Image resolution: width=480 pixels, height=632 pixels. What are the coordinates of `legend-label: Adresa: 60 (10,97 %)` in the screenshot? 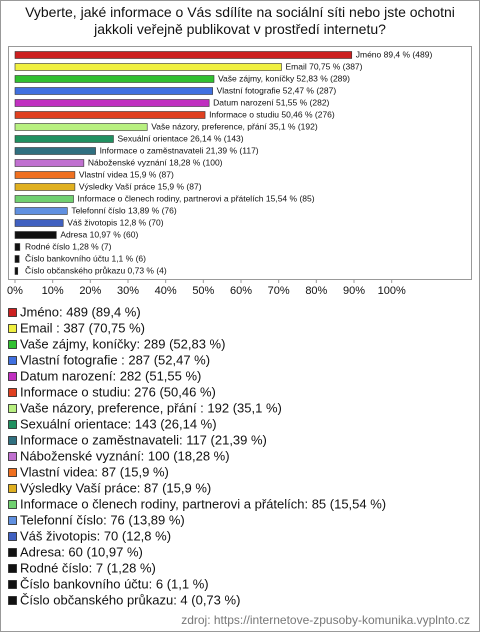 It's located at (81, 551).